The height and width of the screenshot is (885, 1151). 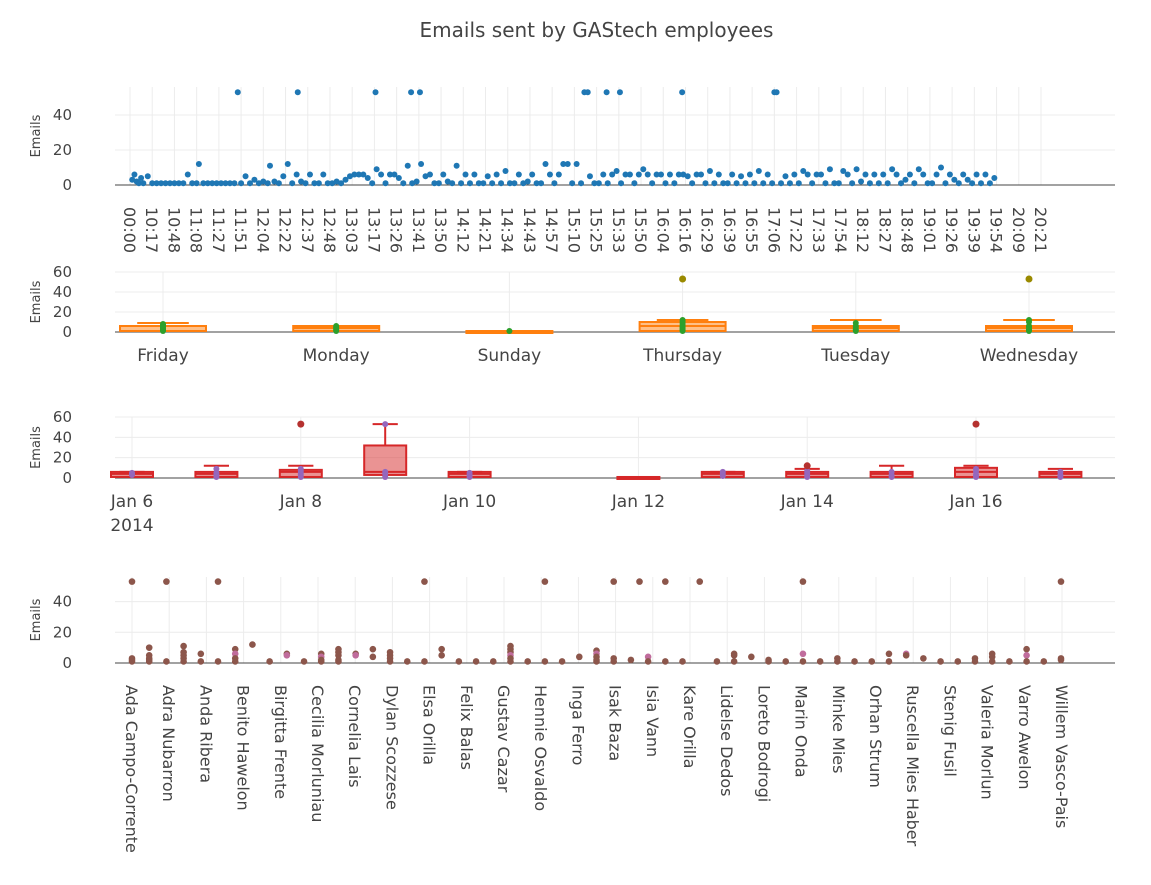 What do you see at coordinates (418, 230) in the screenshot?
I see `x-tick-label: 13:41` at bounding box center [418, 230].